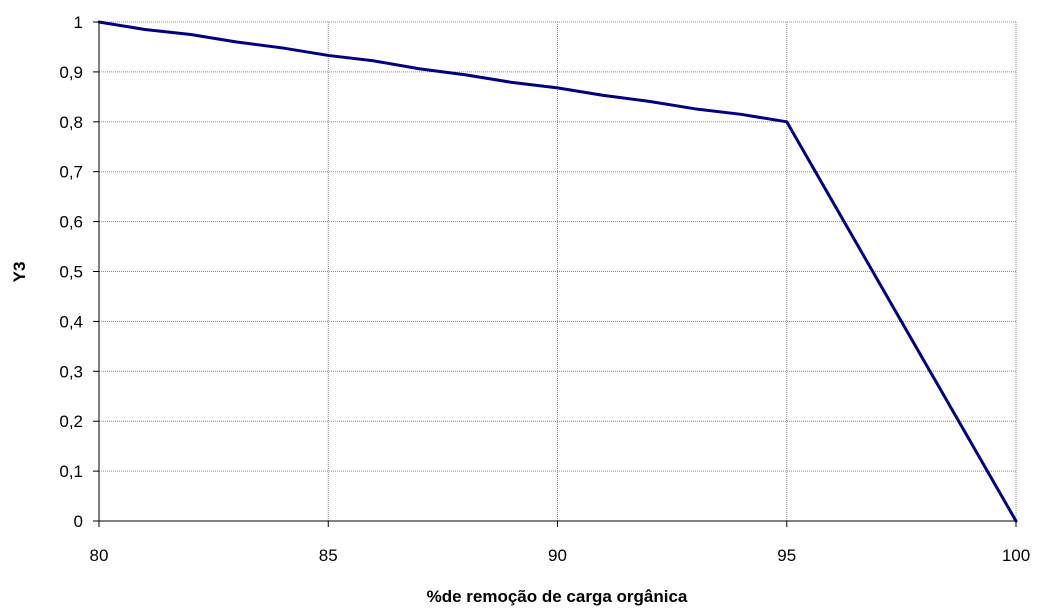  Describe the element at coordinates (557, 596) in the screenshot. I see `x-axis-title: %de remoção de carga orgânica` at that location.